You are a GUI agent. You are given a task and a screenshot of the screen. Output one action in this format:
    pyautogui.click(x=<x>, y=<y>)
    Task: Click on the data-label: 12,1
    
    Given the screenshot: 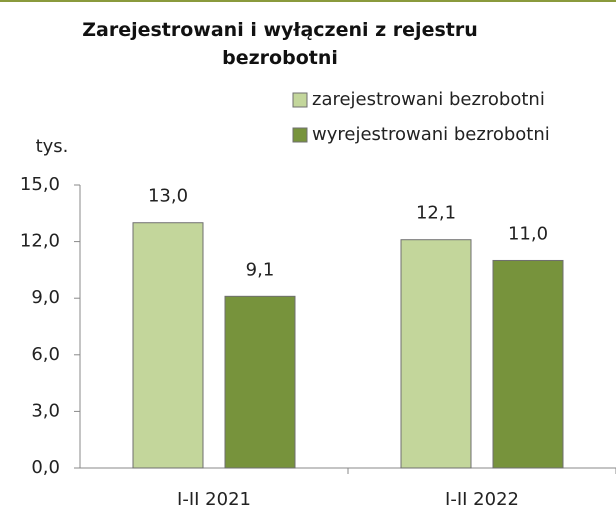 What is the action you would take?
    pyautogui.click(x=436, y=213)
    